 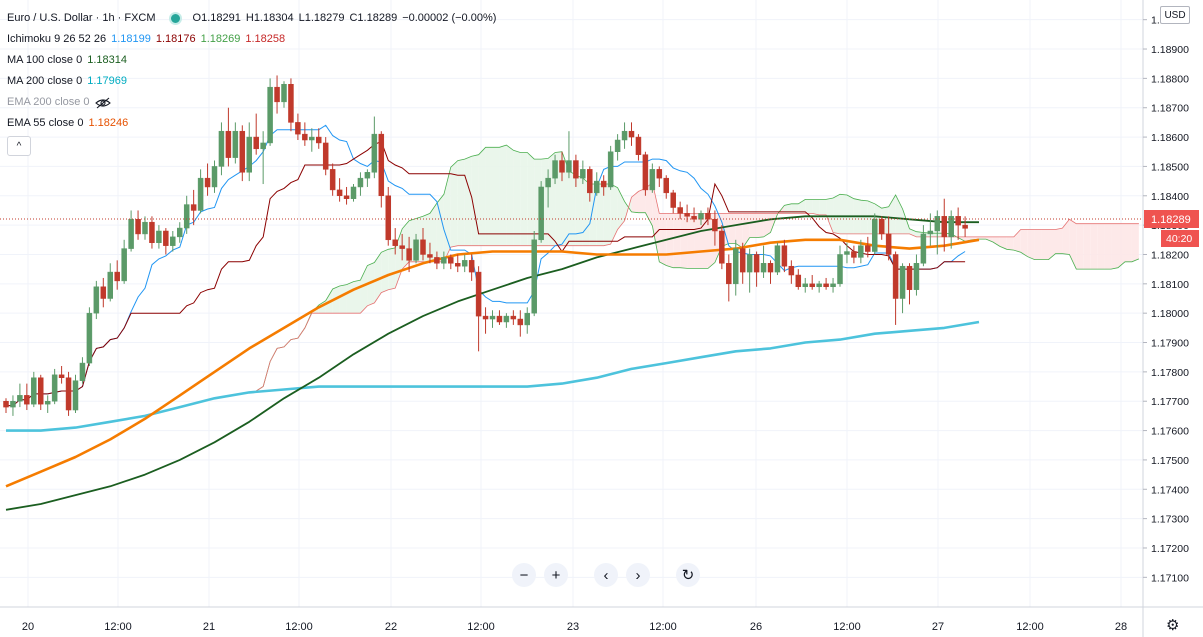 I want to click on price-tick-label: 1.18100, so click(x=1170, y=285).